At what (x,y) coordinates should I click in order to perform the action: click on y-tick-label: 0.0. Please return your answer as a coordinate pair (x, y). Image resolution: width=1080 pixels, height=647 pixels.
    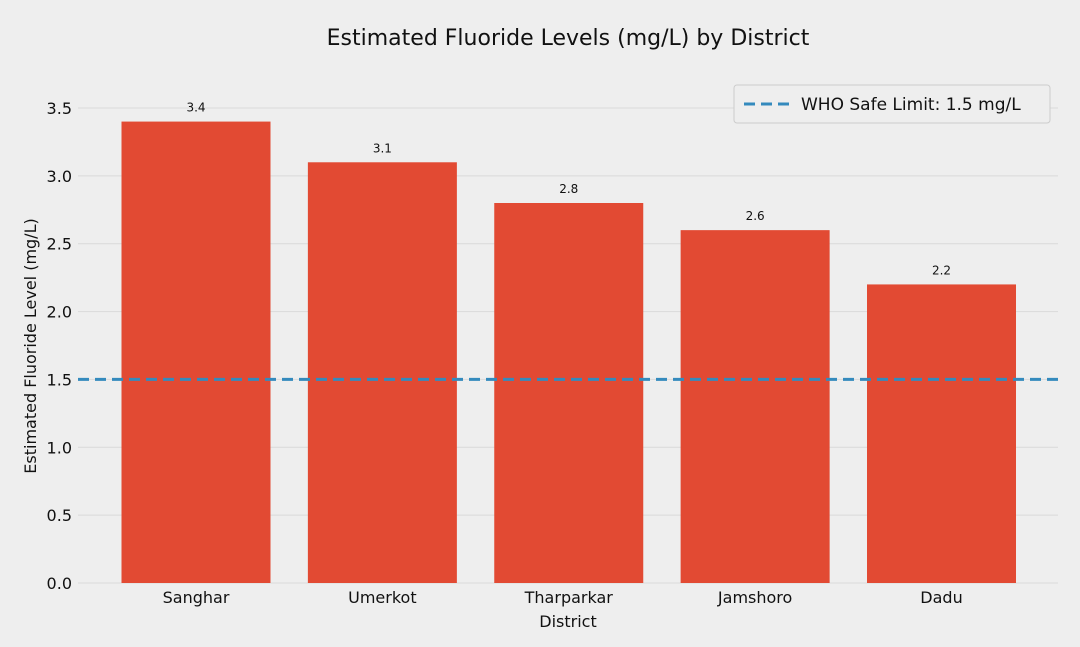
    Looking at the image, I should click on (59, 583).